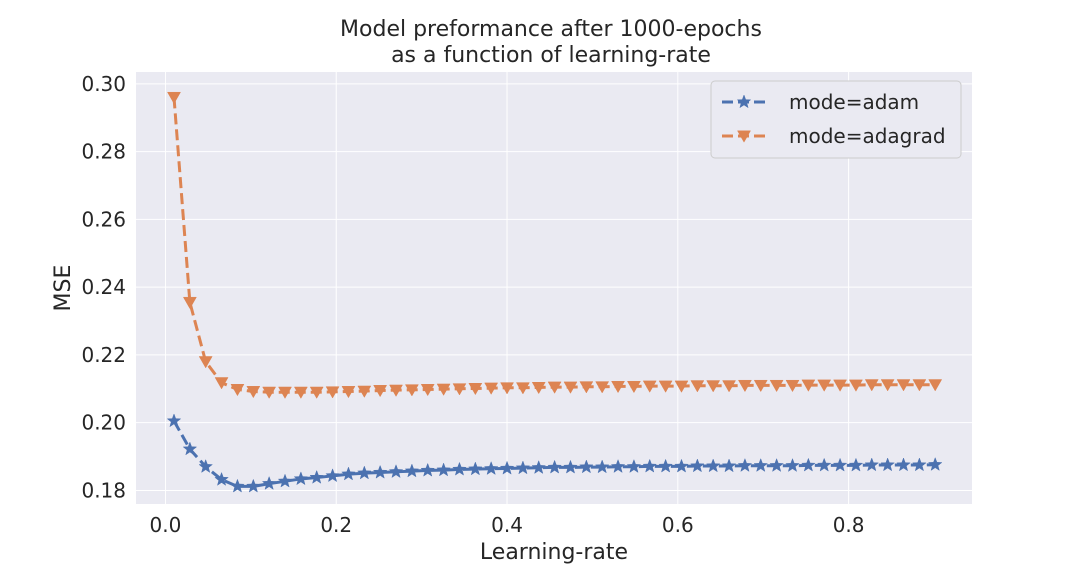  Describe the element at coordinates (551, 55) in the screenshot. I see `chart-title-line-2: as a function of learning-rate` at that location.